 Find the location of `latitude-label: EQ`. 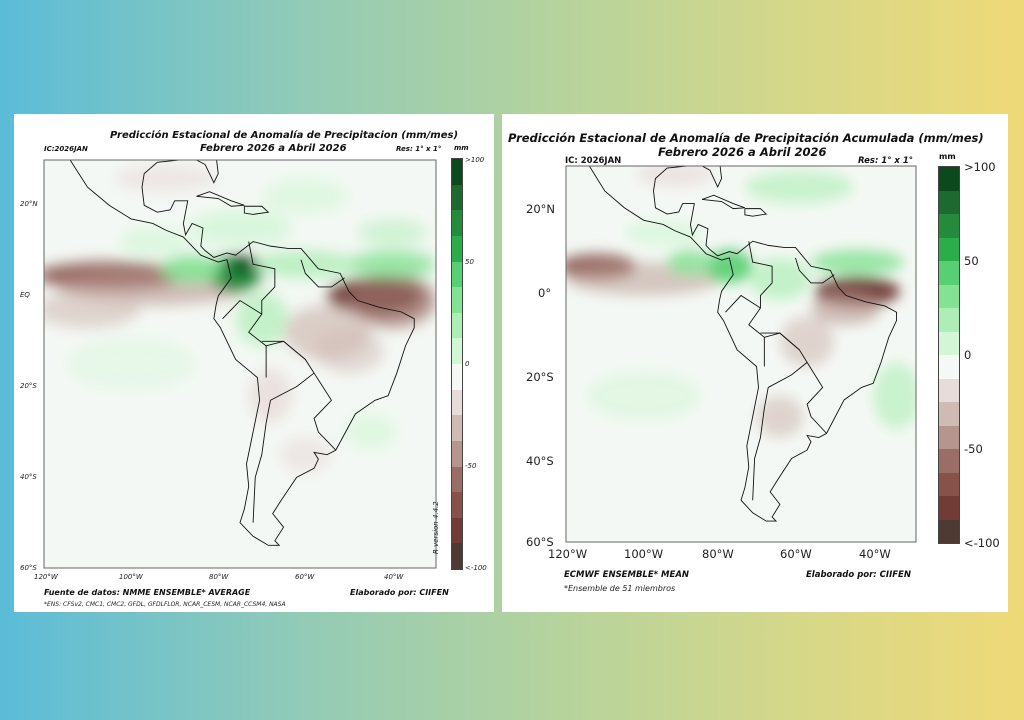

latitude-label: EQ is located at coordinates (25, 295).